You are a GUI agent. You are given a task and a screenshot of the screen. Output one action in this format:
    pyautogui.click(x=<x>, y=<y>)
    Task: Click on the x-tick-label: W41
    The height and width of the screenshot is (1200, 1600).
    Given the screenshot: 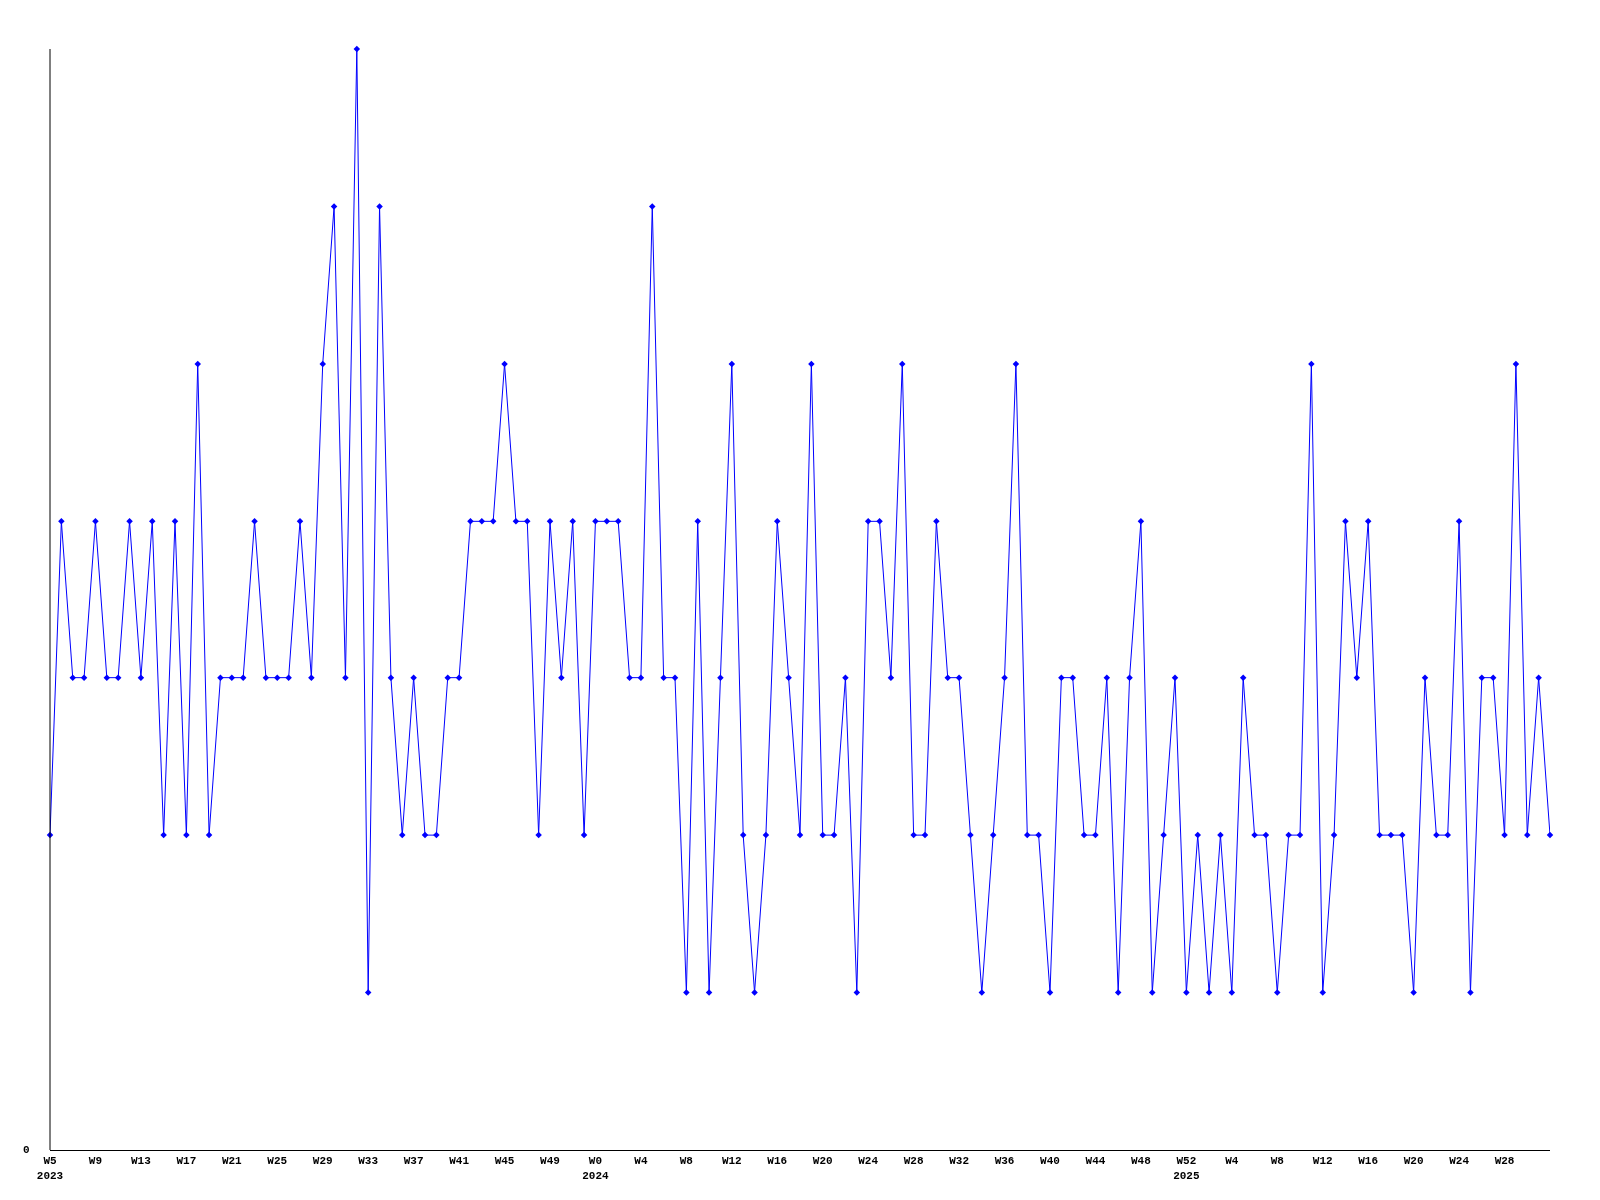 What is the action you would take?
    pyautogui.click(x=459, y=1161)
    